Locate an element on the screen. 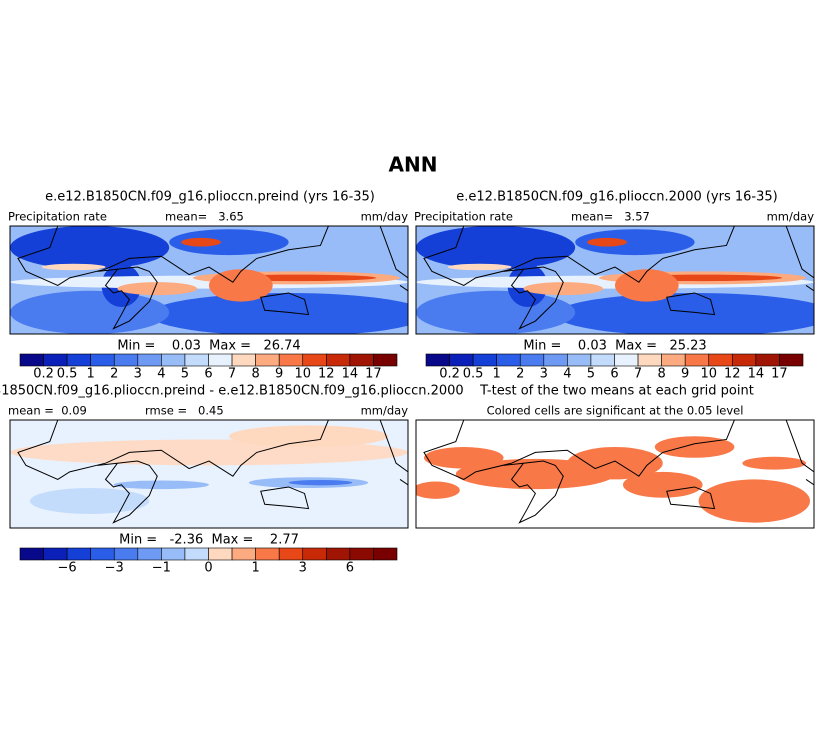 The image size is (825, 737). min-max: Min = 0.03 Max = 26.74 is located at coordinates (208, 346).